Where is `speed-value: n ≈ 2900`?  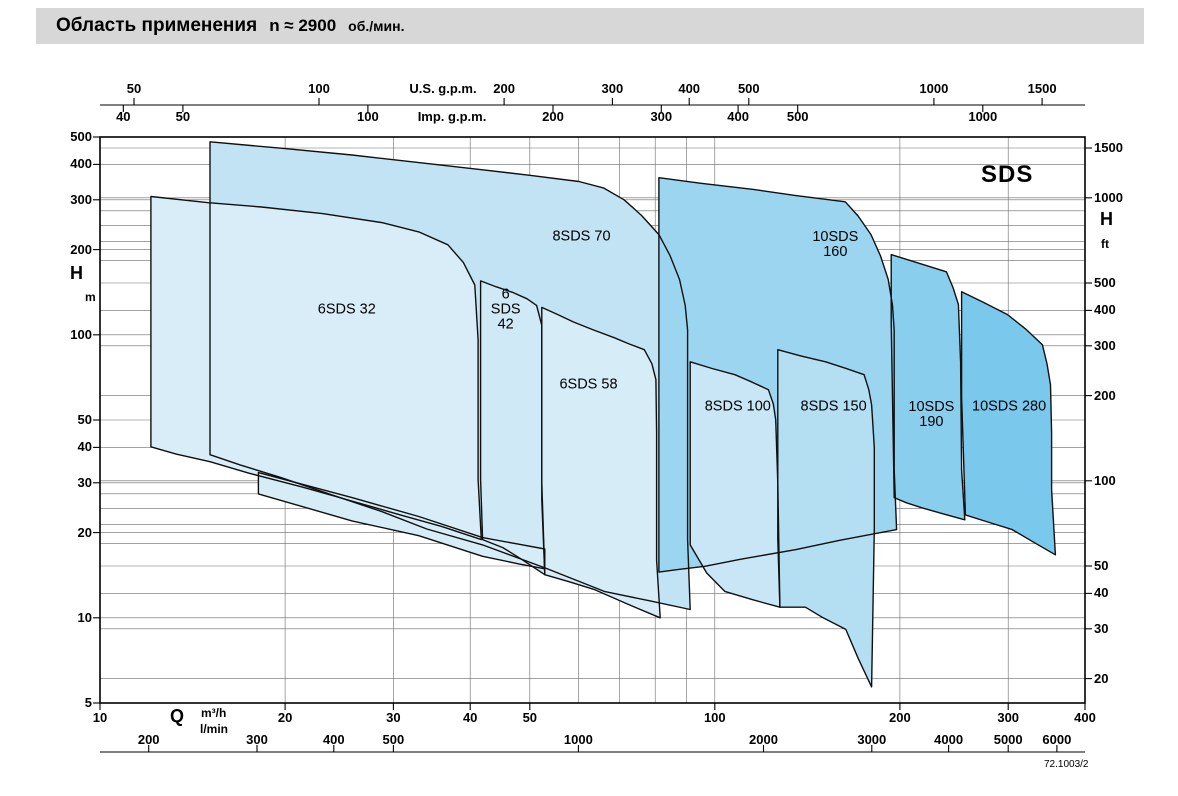 speed-value: n ≈ 2900 is located at coordinates (303, 25).